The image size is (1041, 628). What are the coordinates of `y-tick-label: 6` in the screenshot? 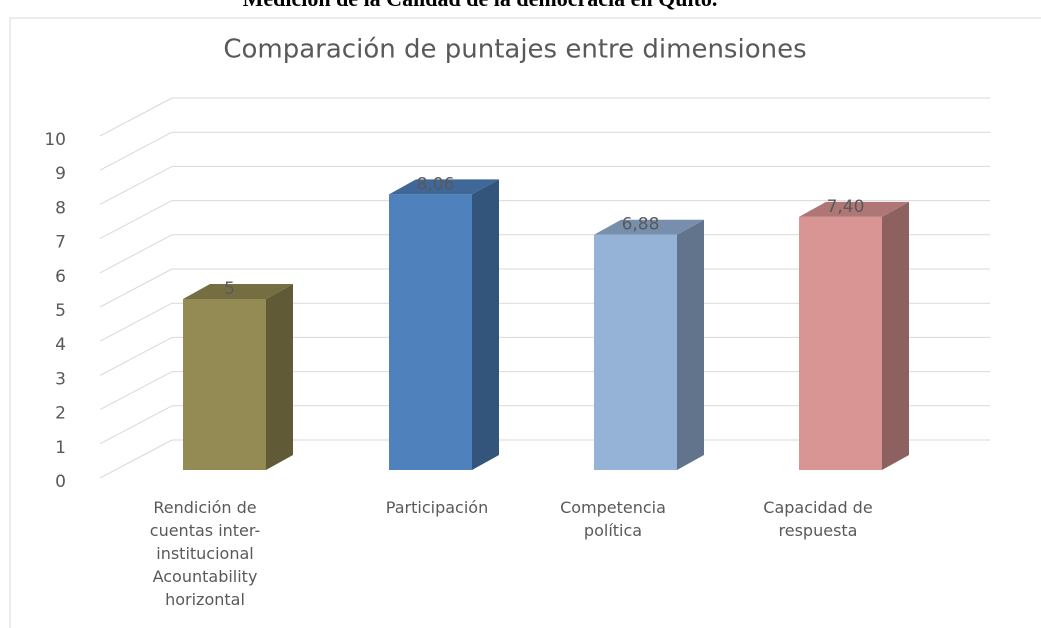 It's located at (60, 277).